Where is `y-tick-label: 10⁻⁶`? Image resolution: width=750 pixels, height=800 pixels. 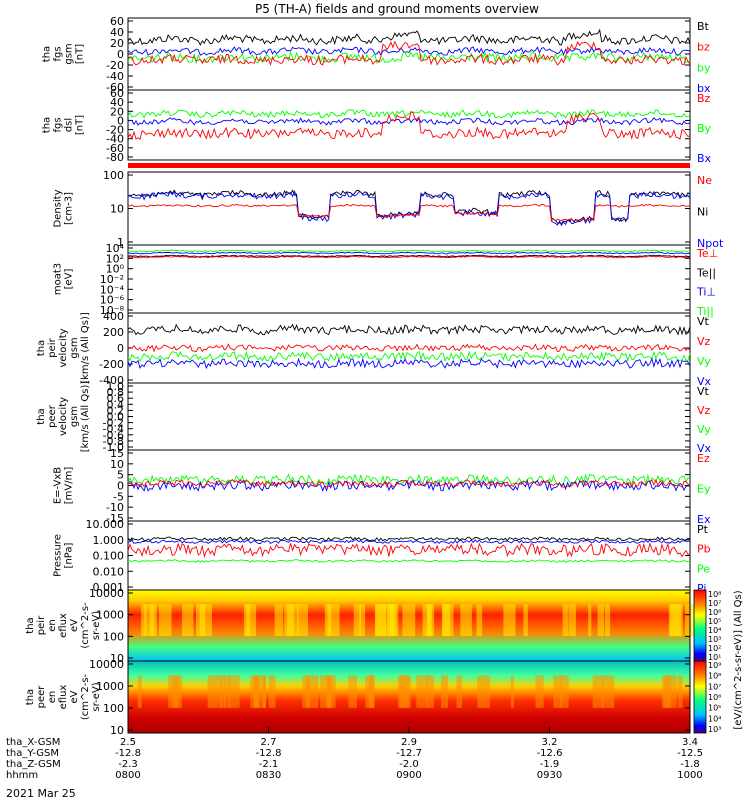 y-tick-label: 10⁻⁶ is located at coordinates (112, 300).